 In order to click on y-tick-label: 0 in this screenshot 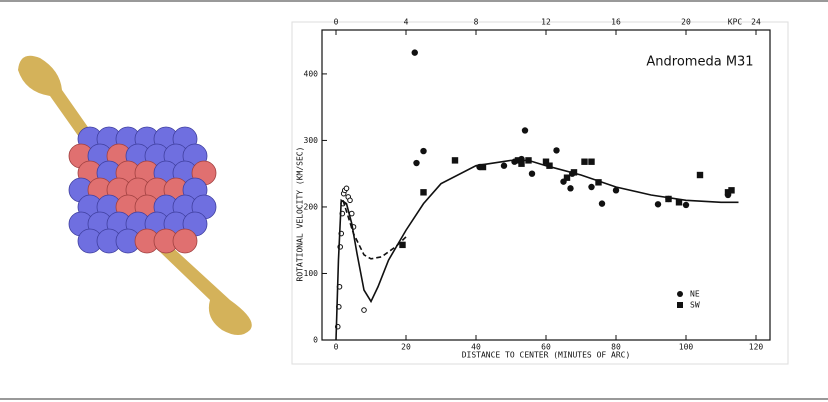, I will do `click(315, 340)`.